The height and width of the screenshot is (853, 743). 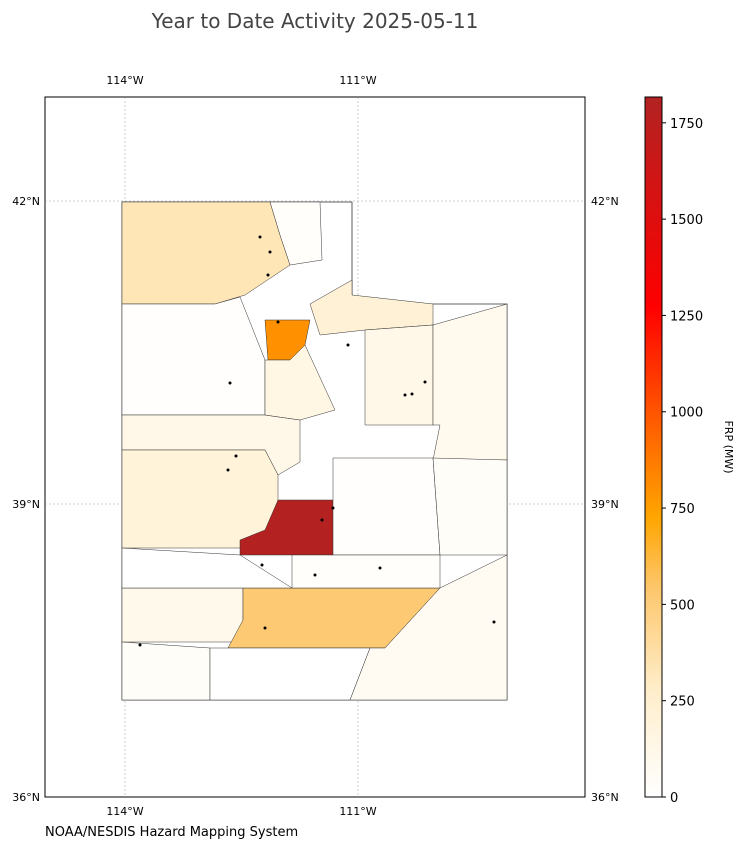 What do you see at coordinates (686, 220) in the screenshot?
I see `colorbar-tick-label: 1500` at bounding box center [686, 220].